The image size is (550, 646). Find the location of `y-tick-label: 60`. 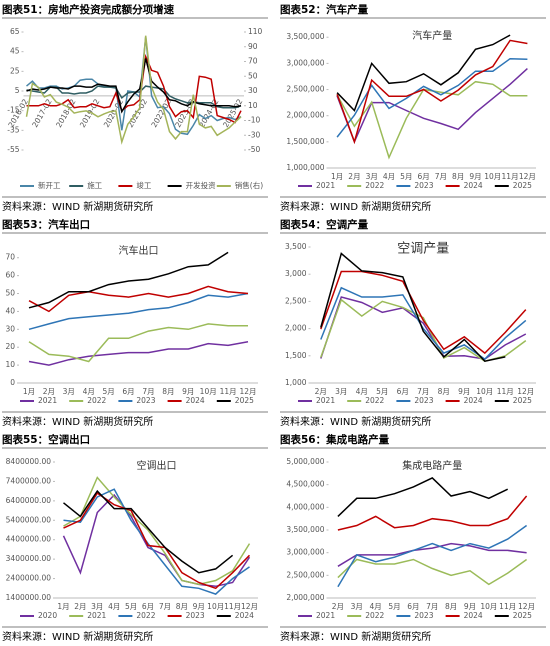

y-tick-label: 60 is located at coordinates (10, 275).